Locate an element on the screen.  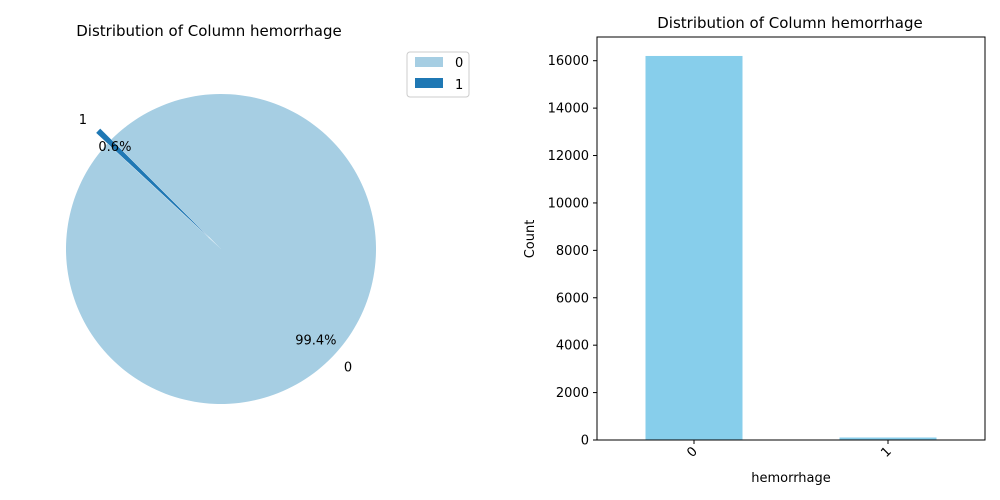
legend-label-0: 0 is located at coordinates (459, 63).